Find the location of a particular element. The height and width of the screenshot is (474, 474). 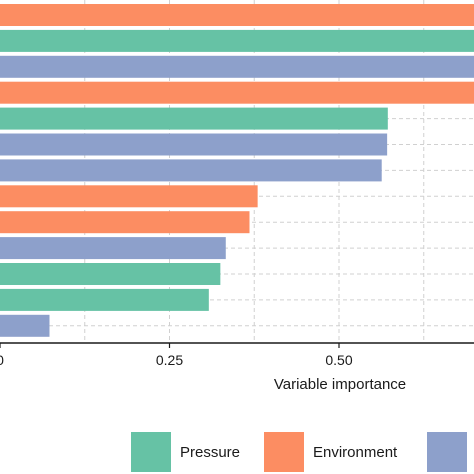

x-axis-title: Variable importance is located at coordinates (340, 384).